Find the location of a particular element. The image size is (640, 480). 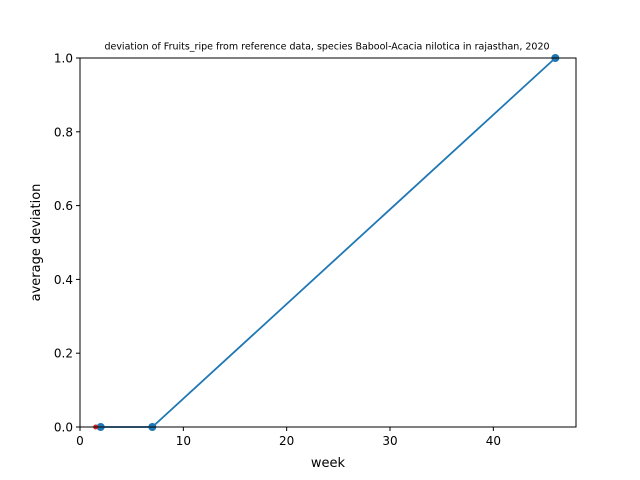

x-tick-label: 40 is located at coordinates (493, 441).